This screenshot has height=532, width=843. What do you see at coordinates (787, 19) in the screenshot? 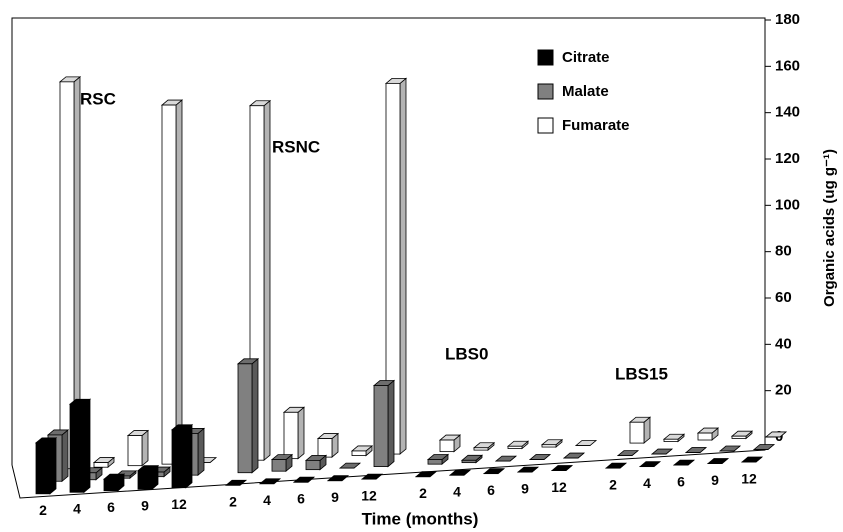
I see `y-tick-label: 180` at bounding box center [787, 19].